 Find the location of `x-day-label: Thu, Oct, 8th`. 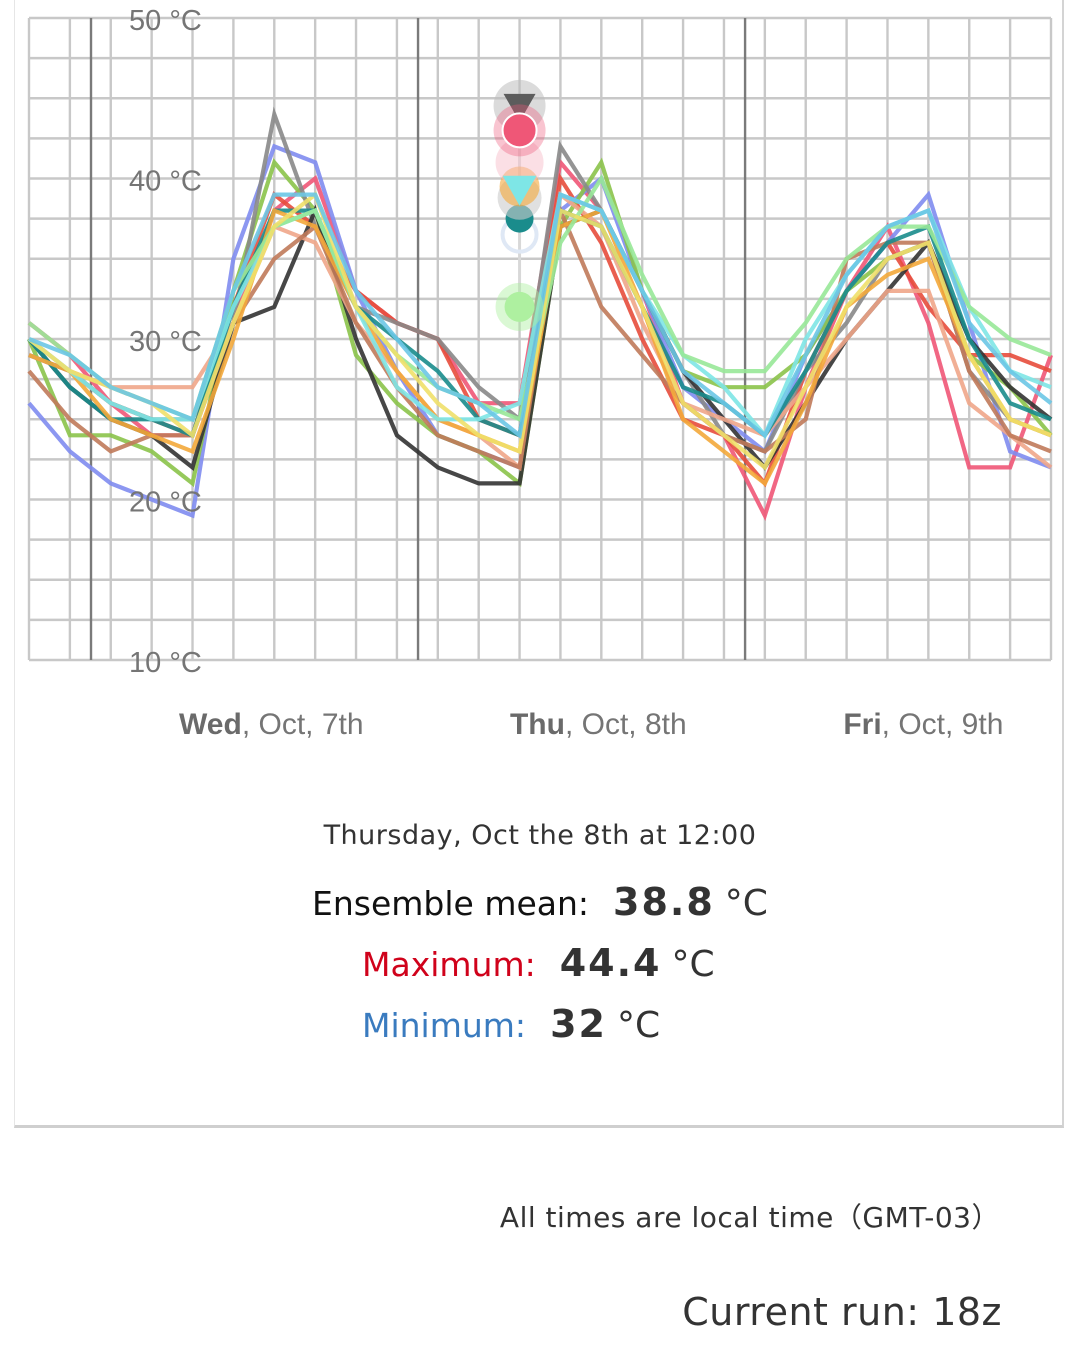

x-day-label: Thu, Oct, 8th is located at coordinates (598, 724).